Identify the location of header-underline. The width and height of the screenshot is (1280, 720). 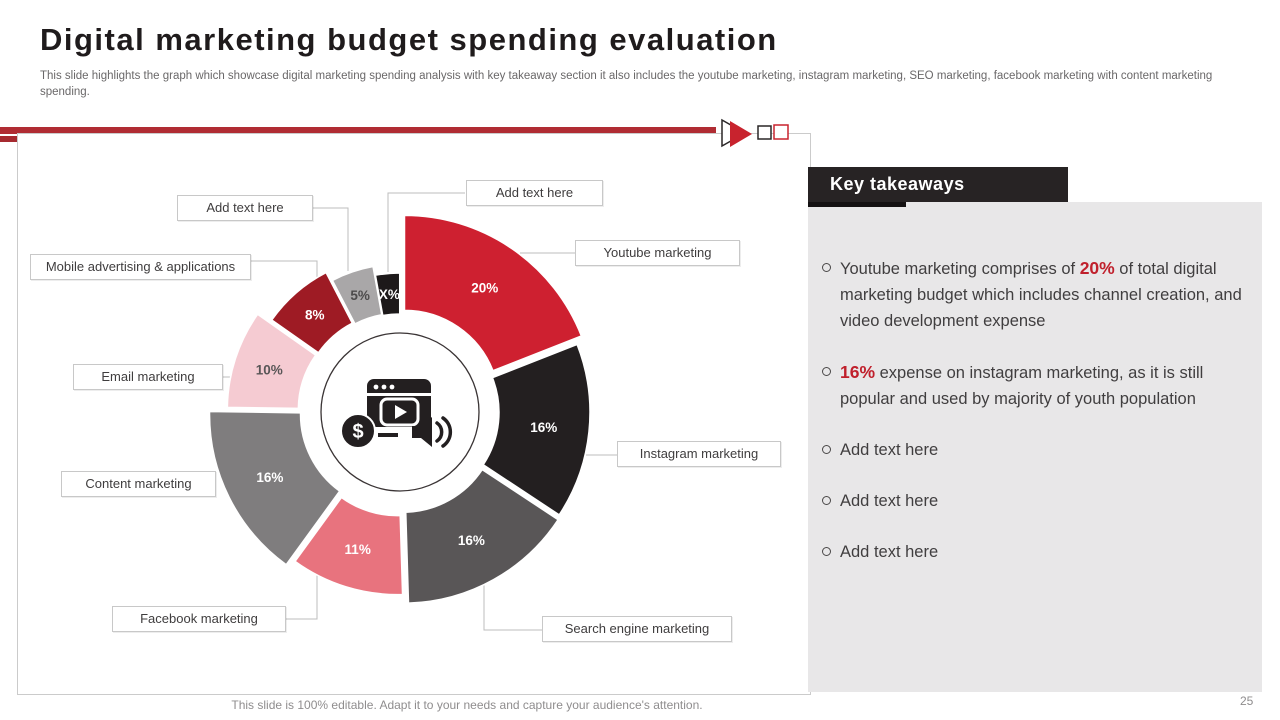
(857, 204).